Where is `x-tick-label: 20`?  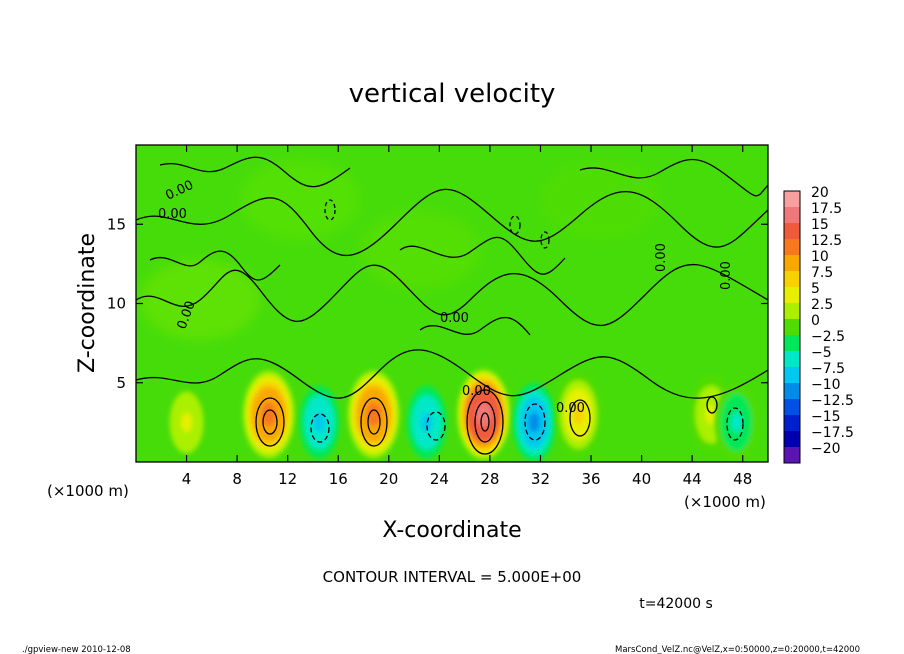 x-tick-label: 20 is located at coordinates (388, 479).